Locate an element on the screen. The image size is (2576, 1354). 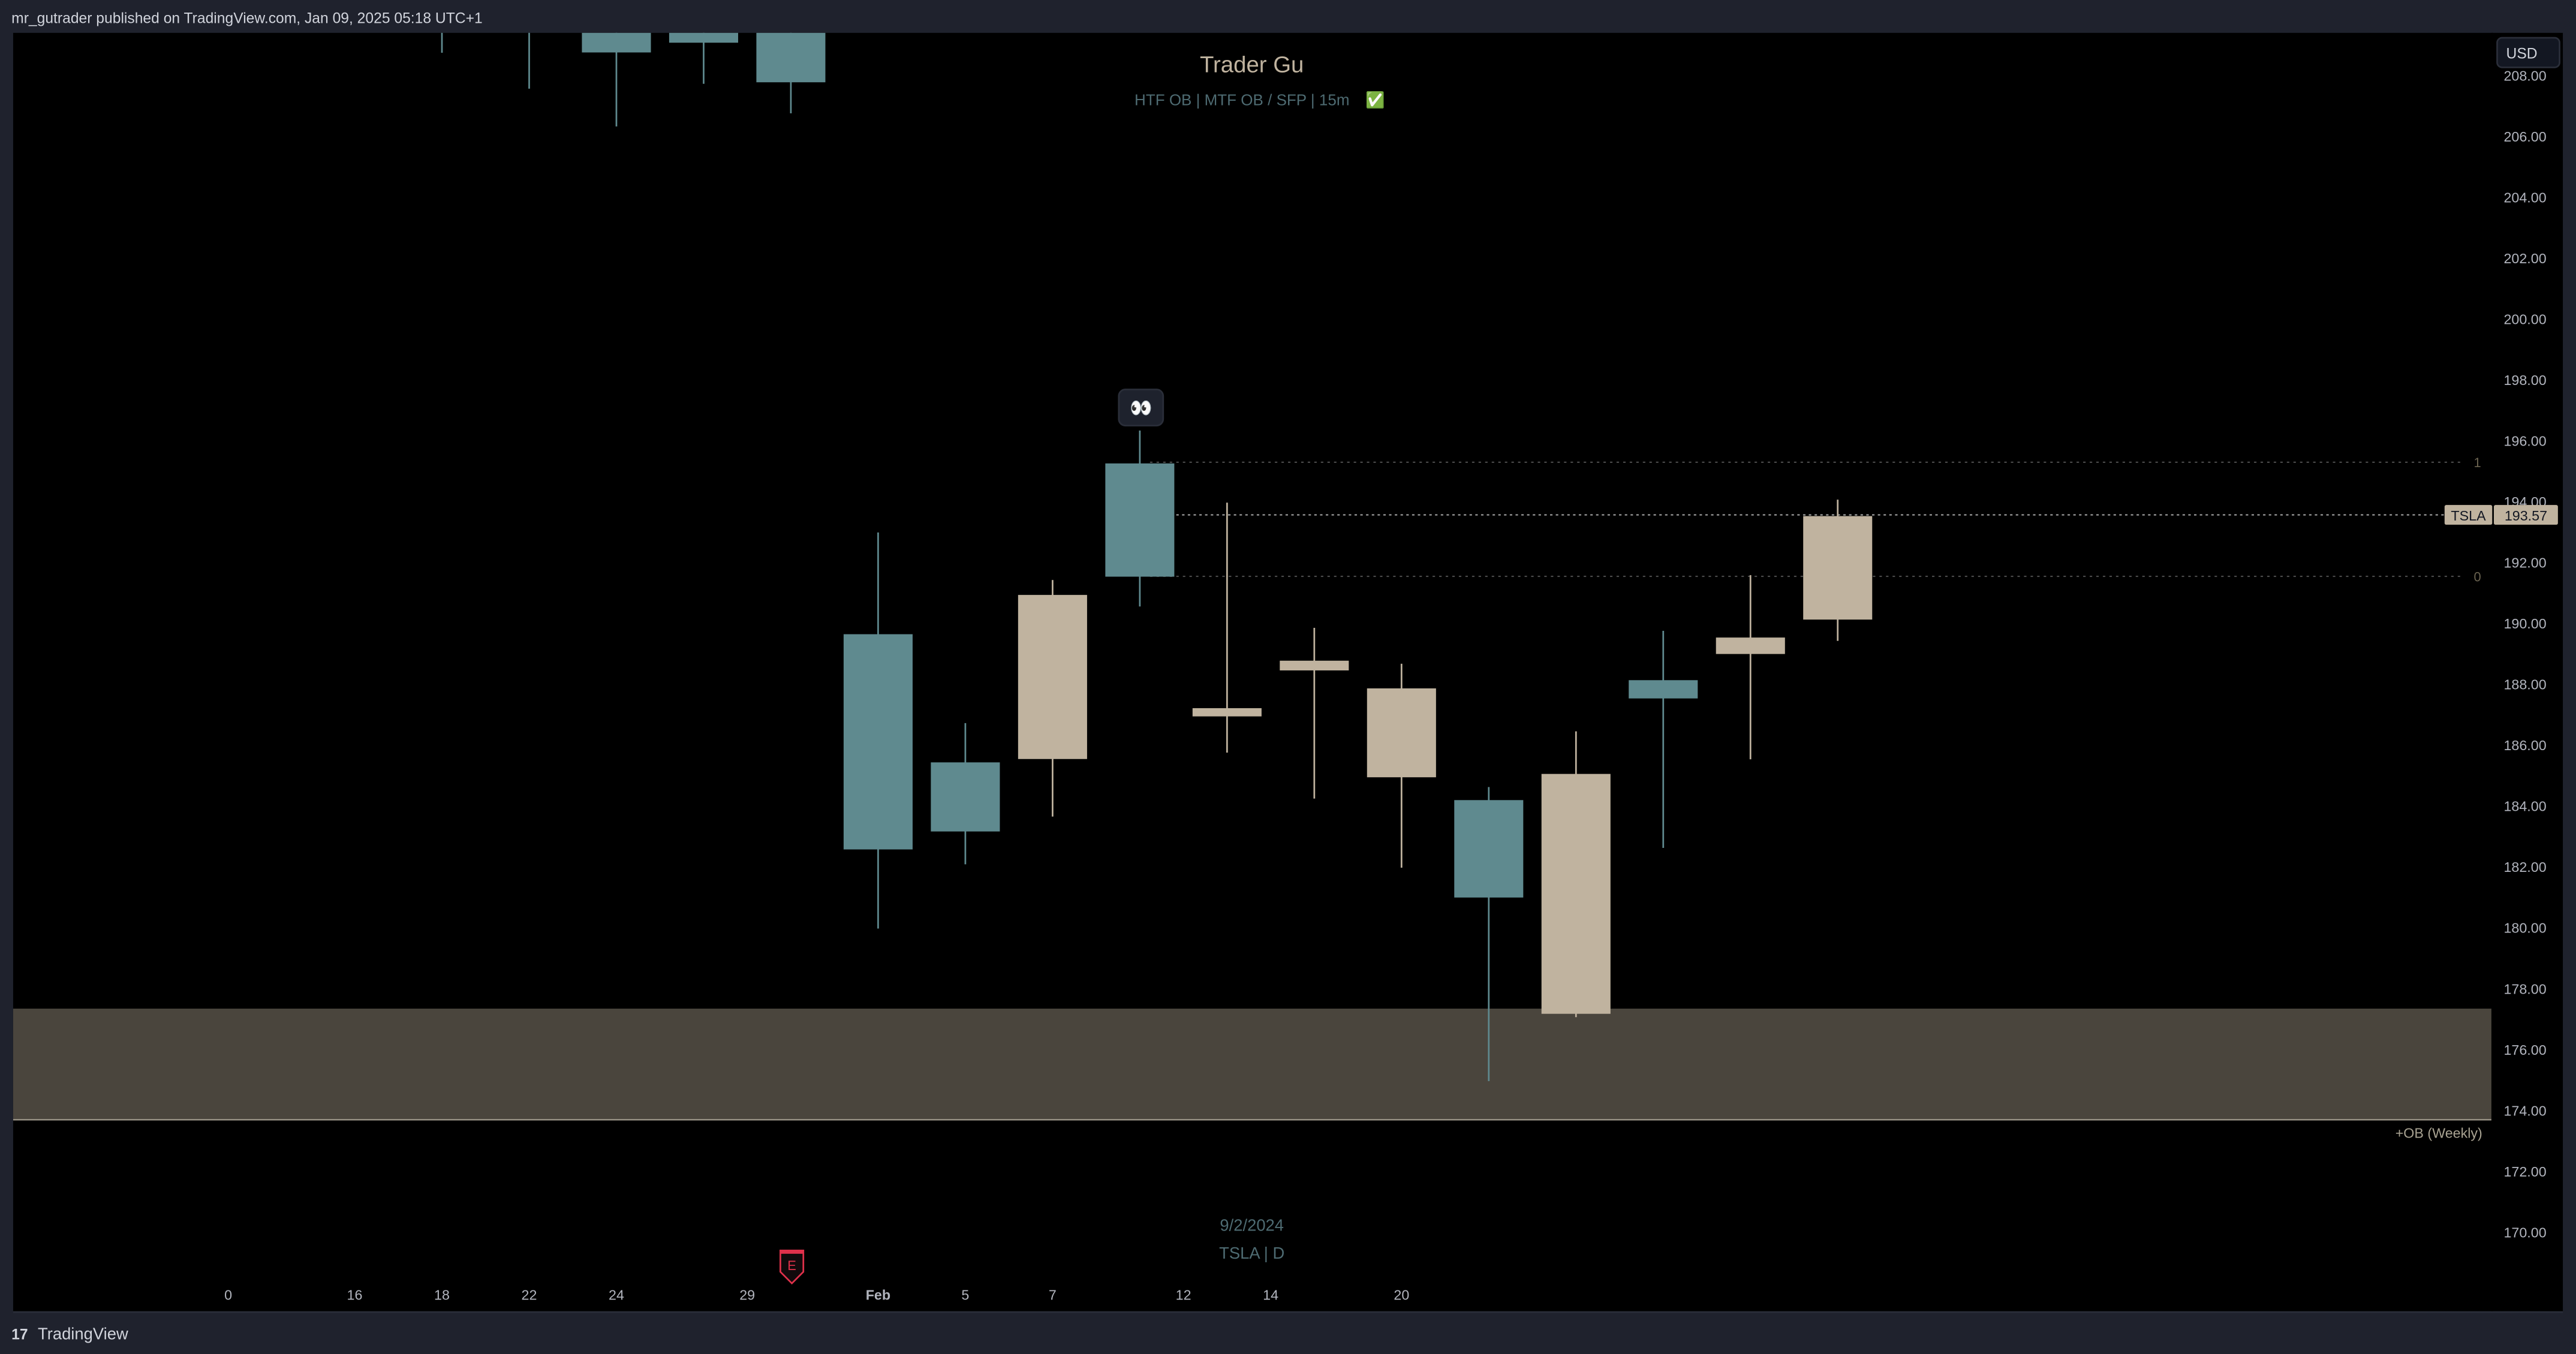
check-icon: ✅ is located at coordinates (1375, 100).